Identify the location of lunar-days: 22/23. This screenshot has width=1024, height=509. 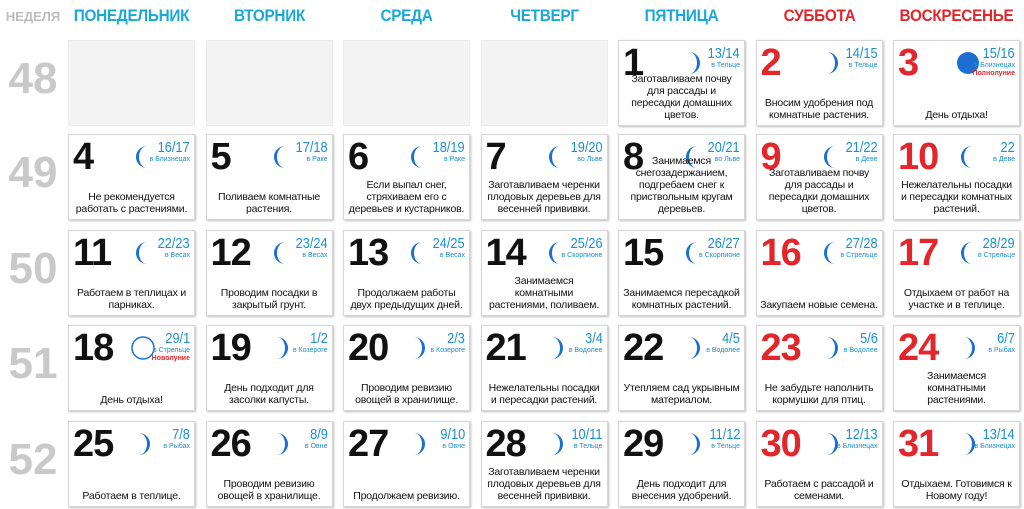
(174, 243).